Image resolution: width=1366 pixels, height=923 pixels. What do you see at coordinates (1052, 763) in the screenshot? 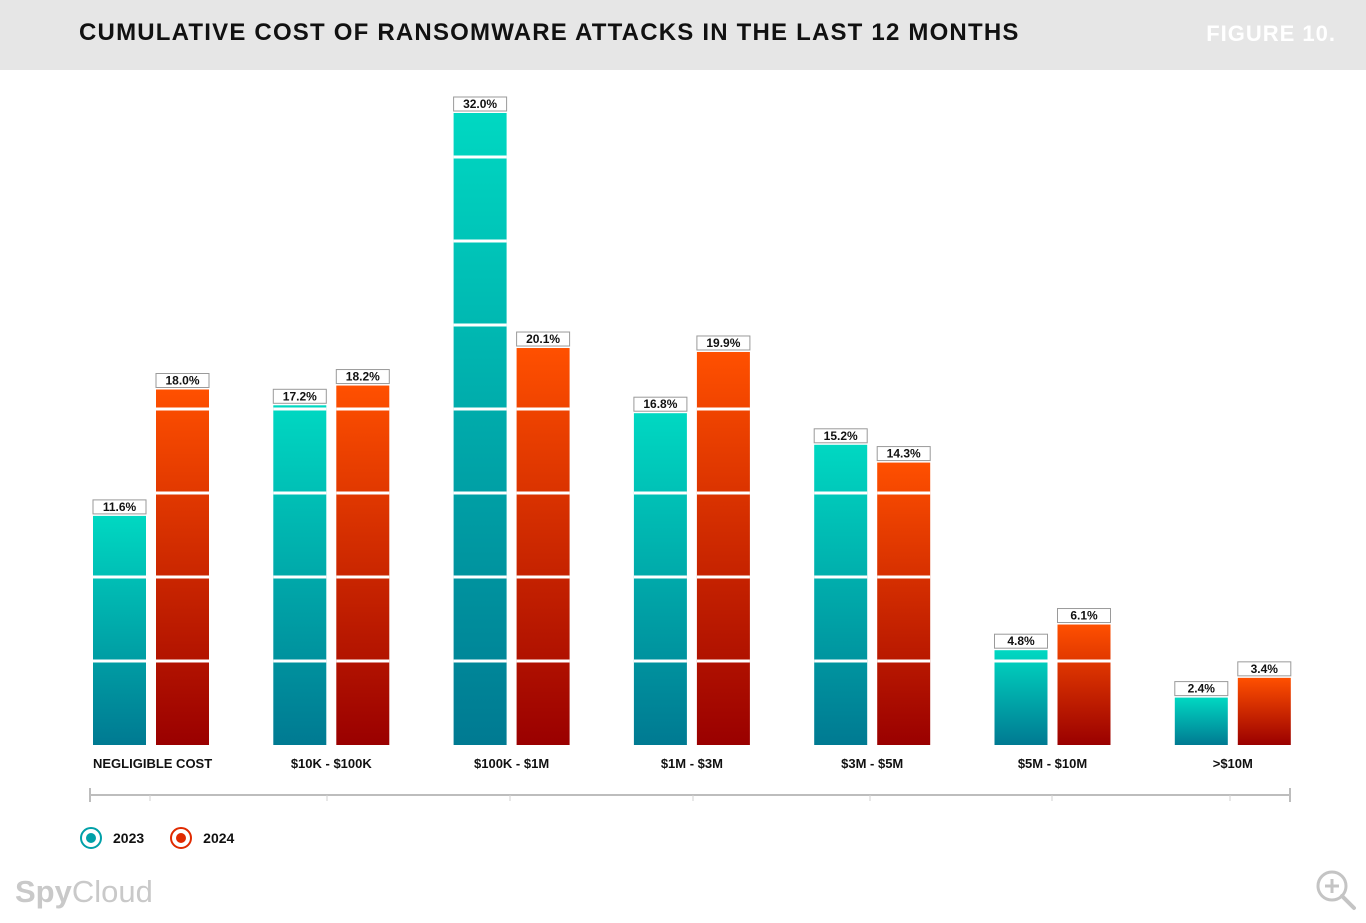
I see `category-label-5: $5M - $10M` at bounding box center [1052, 763].